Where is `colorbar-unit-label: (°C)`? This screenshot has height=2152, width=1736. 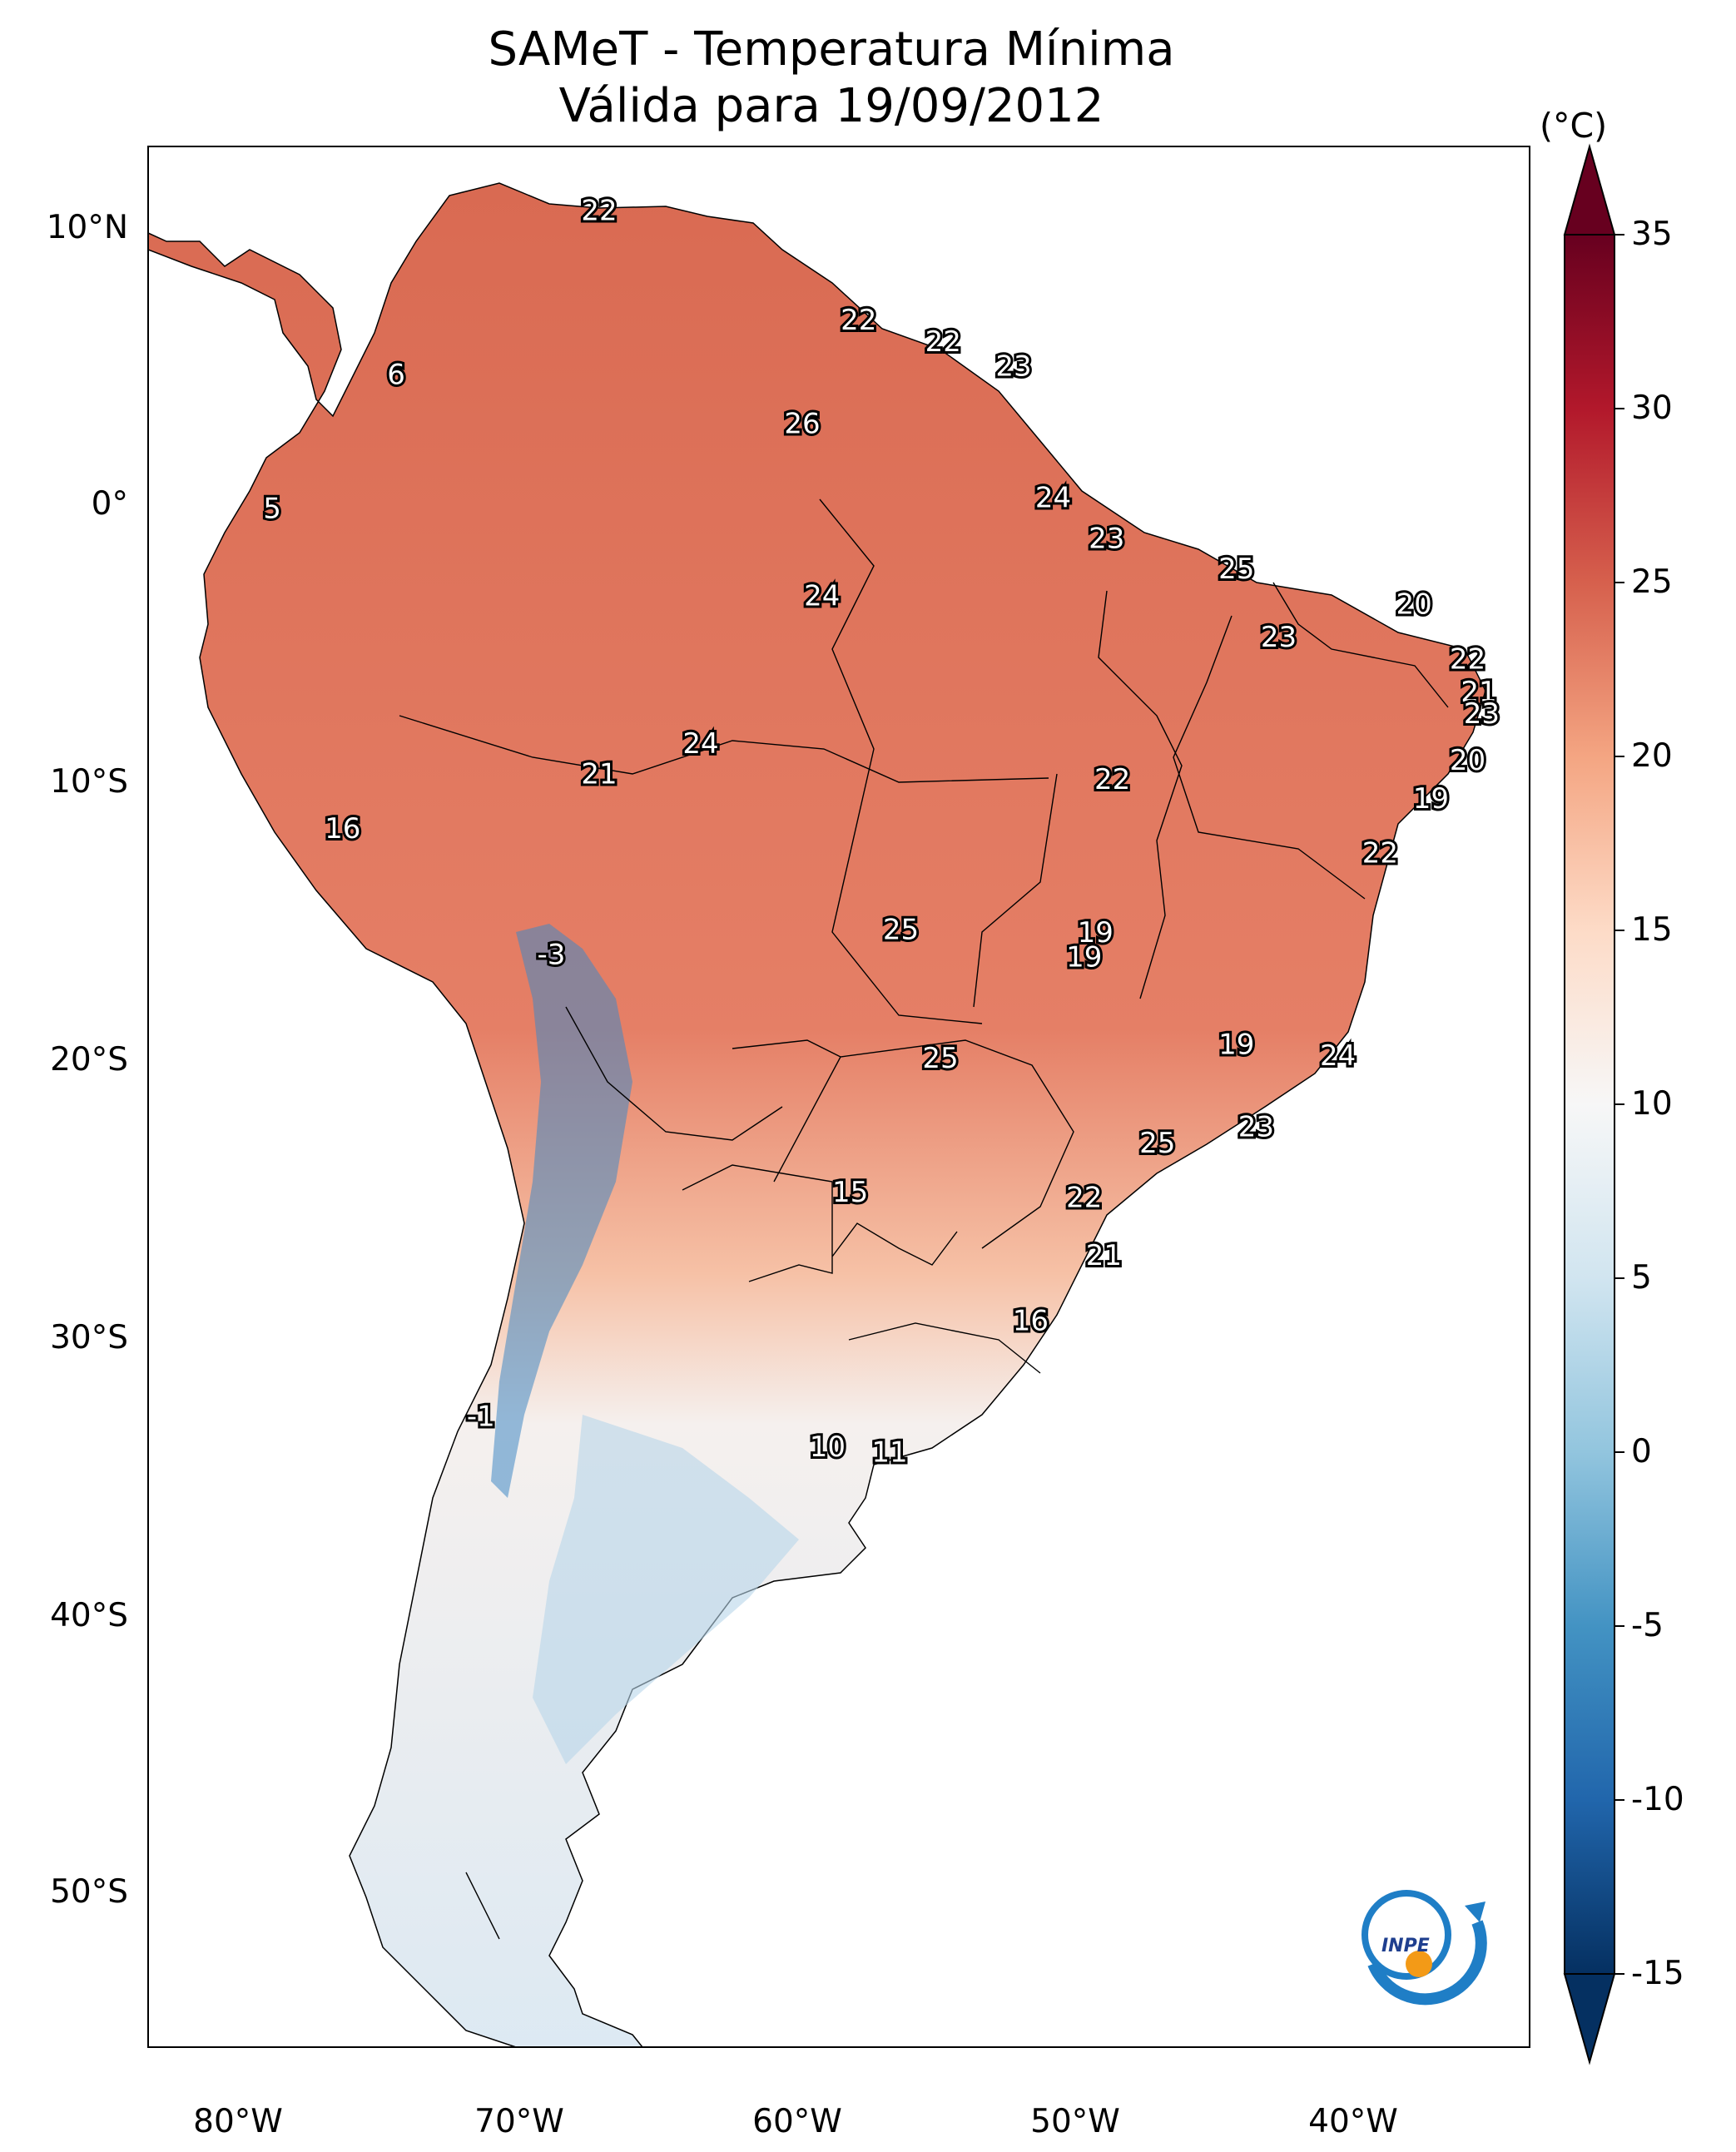 colorbar-unit-label: (°C) is located at coordinates (1574, 126).